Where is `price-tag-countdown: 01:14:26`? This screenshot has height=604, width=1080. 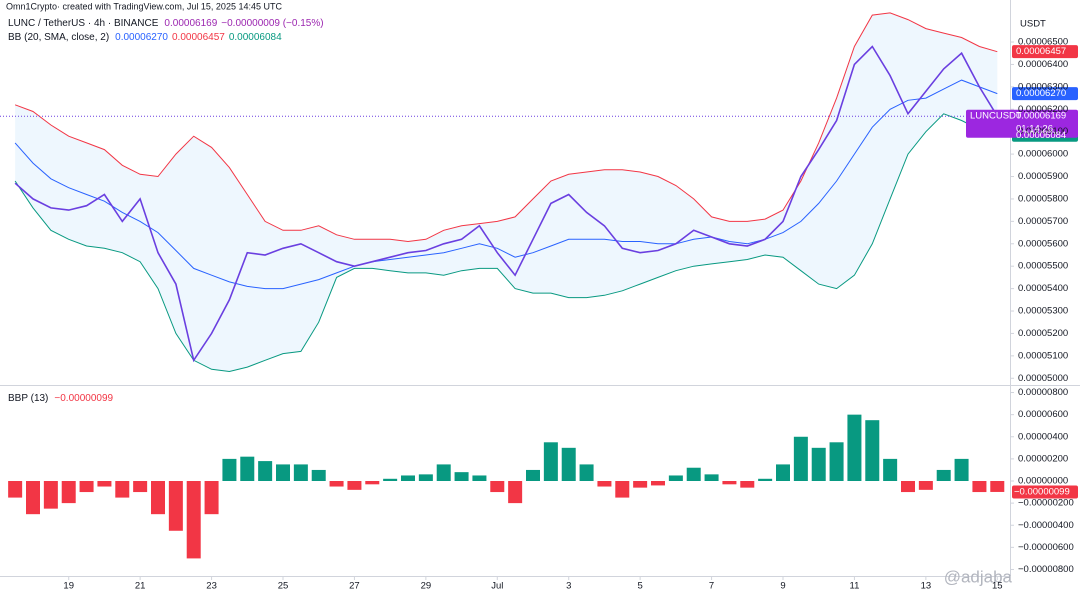
price-tag-countdown: 01:14:26 is located at coordinates (1034, 129).